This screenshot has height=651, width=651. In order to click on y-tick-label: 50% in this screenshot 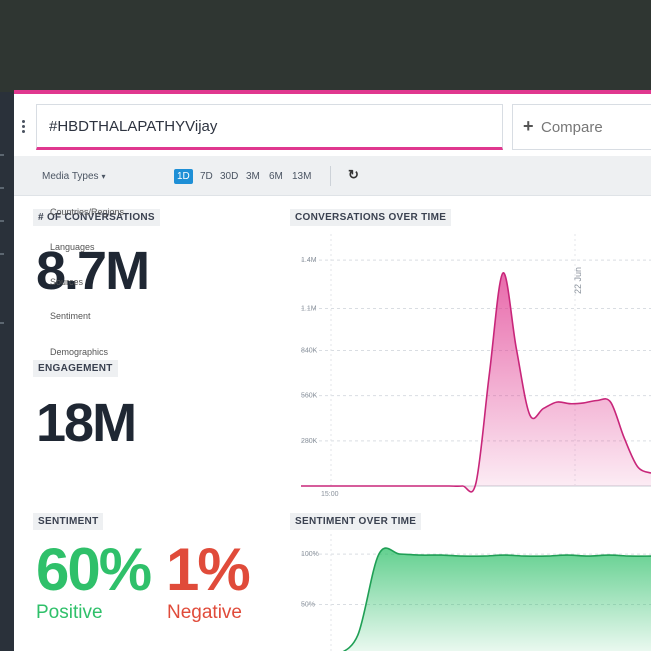, I will do `click(308, 605)`.